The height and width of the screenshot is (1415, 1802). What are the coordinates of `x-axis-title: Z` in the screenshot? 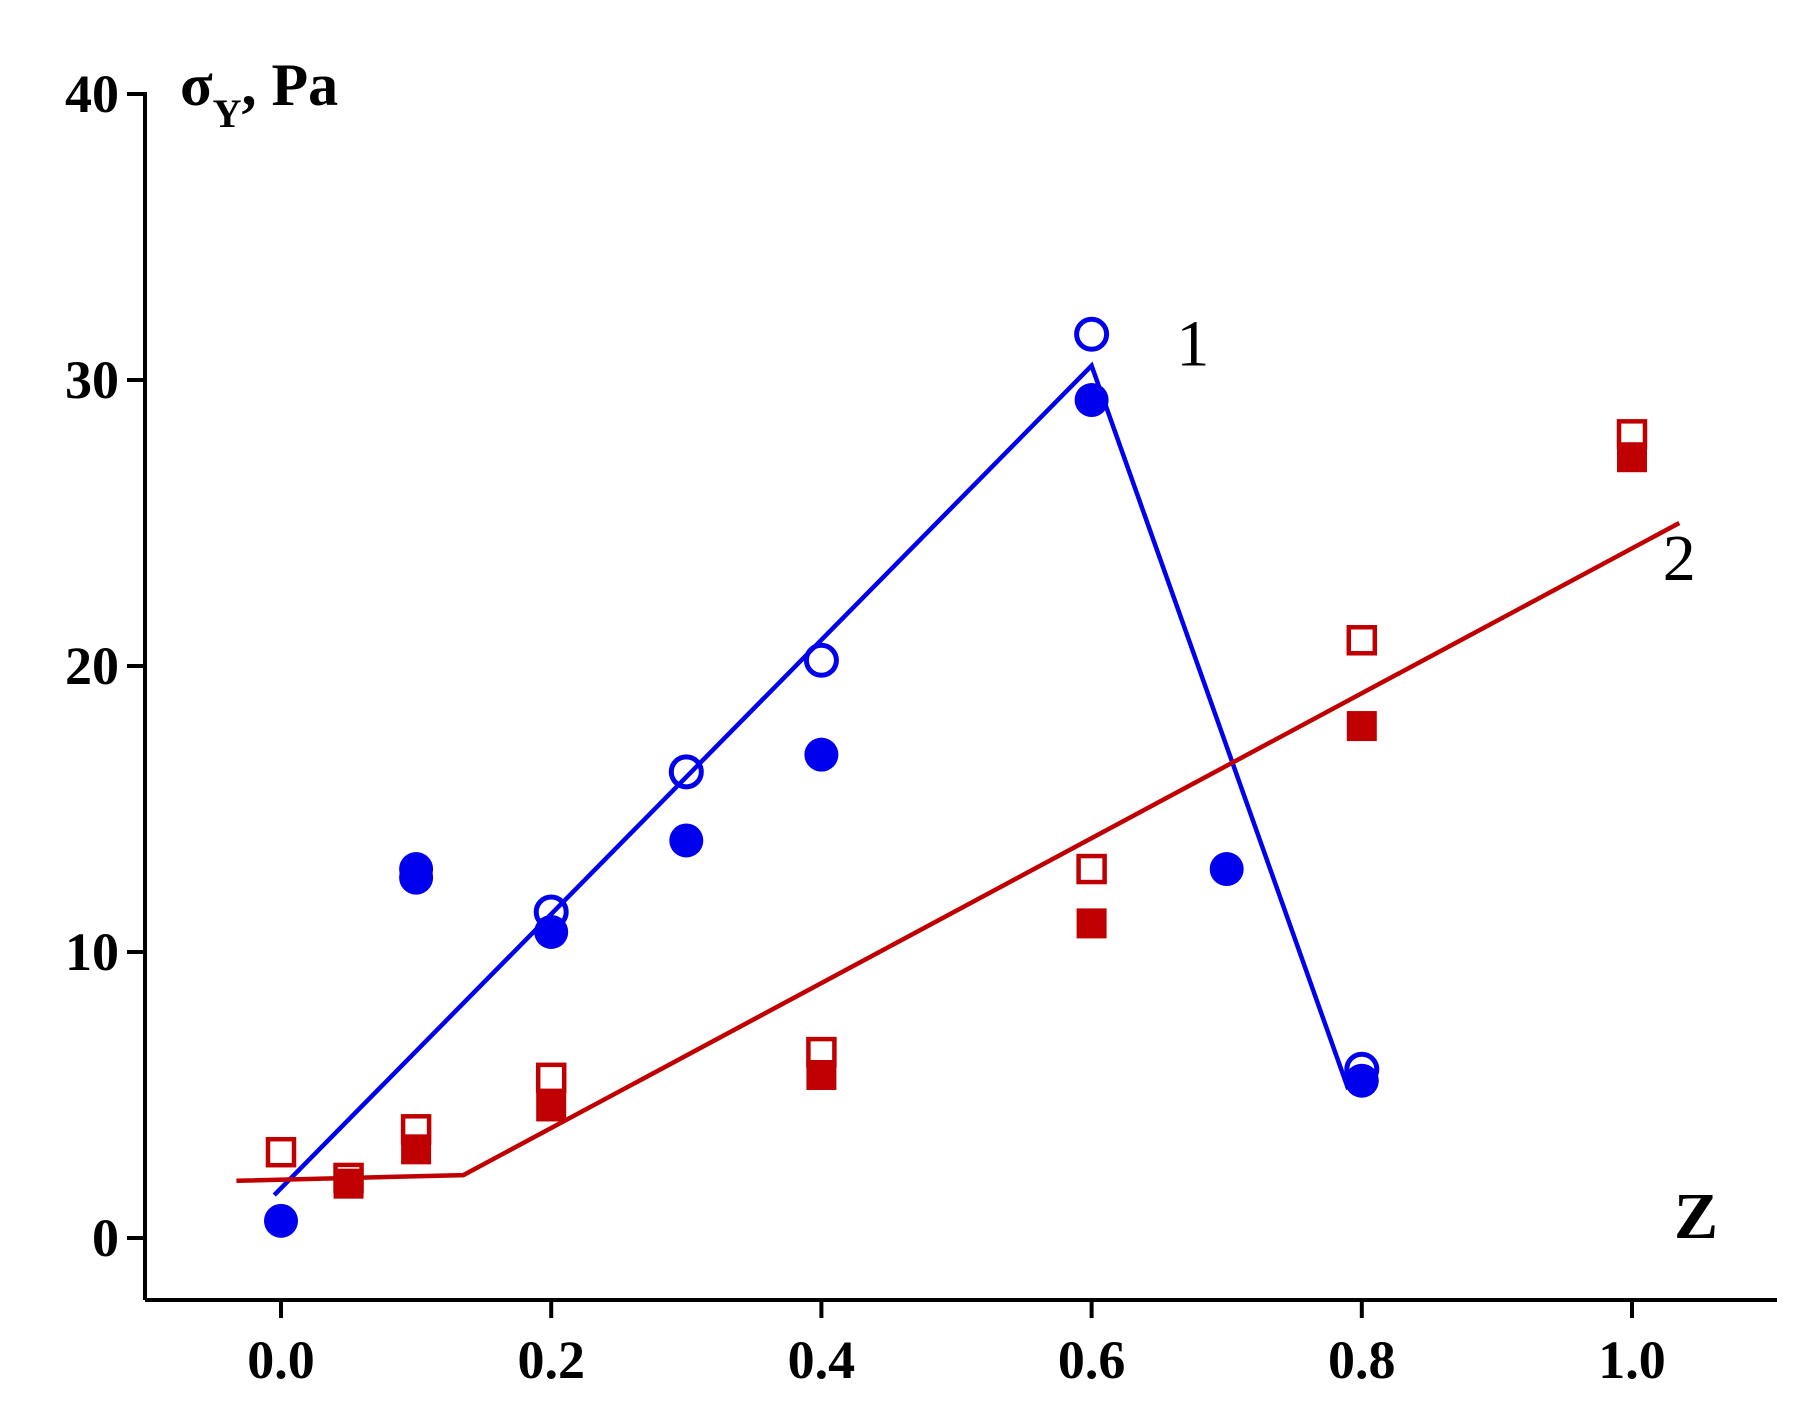 It's located at (1696, 1216).